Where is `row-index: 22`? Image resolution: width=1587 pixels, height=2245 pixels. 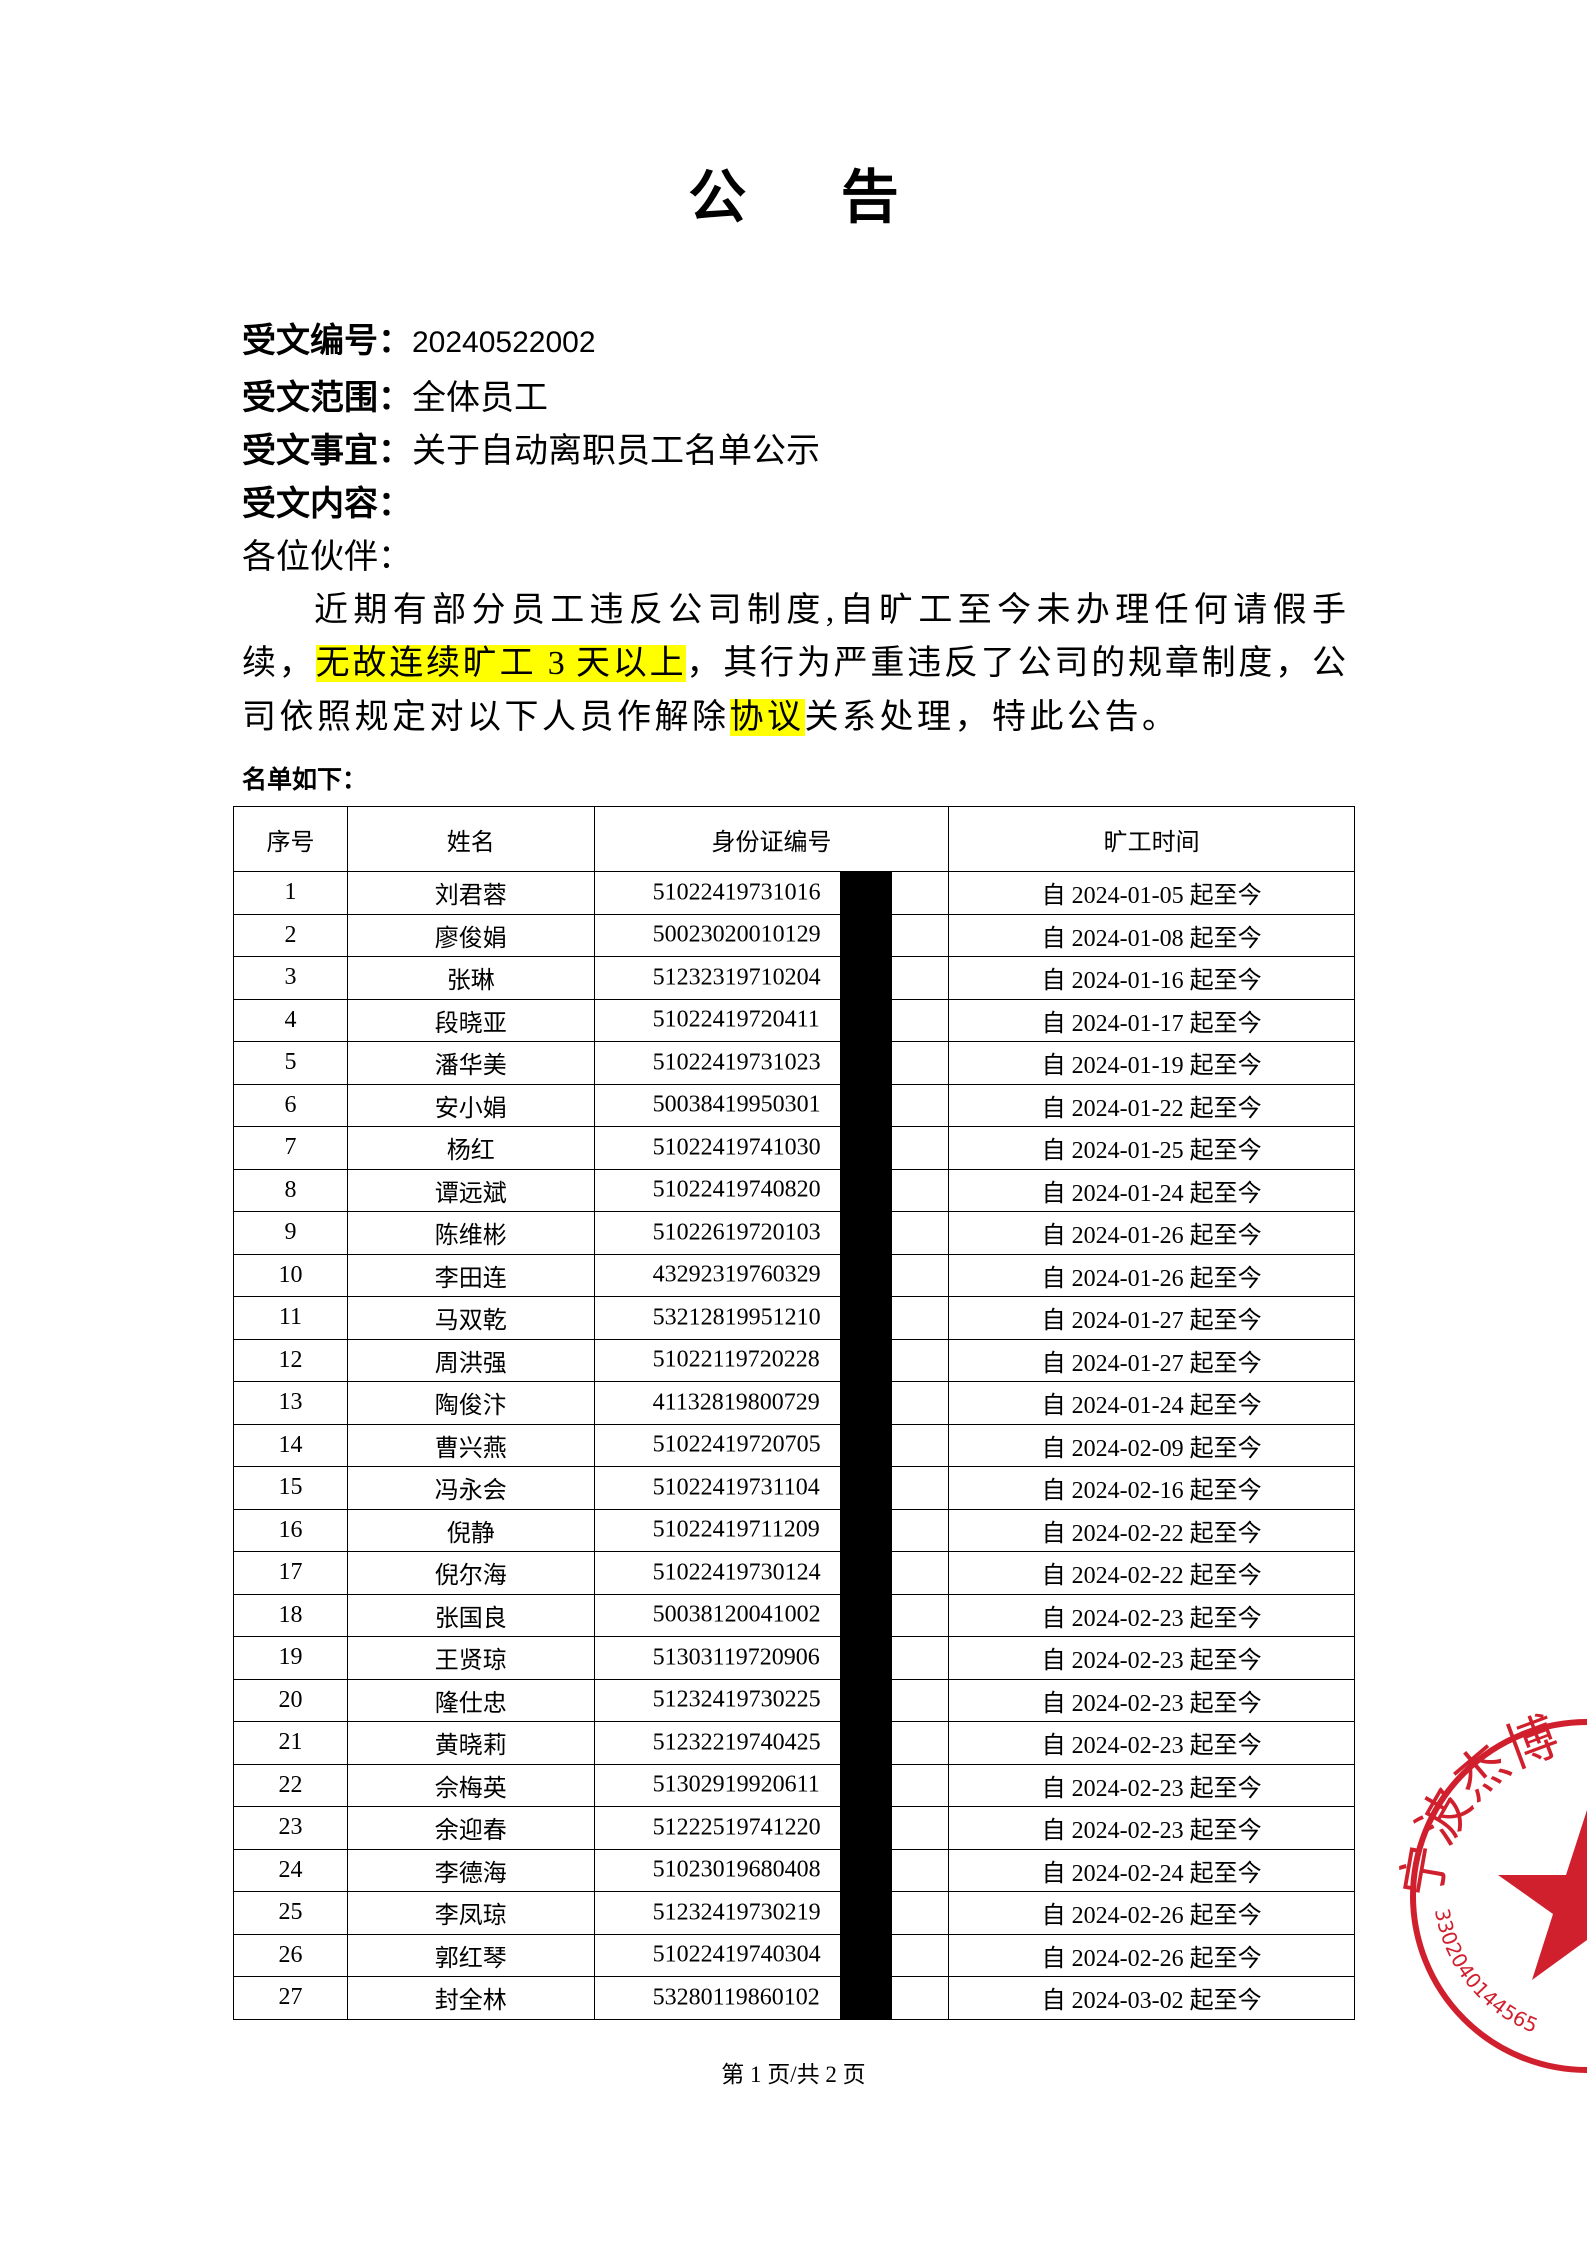 row-index: 22 is located at coordinates (290, 1785).